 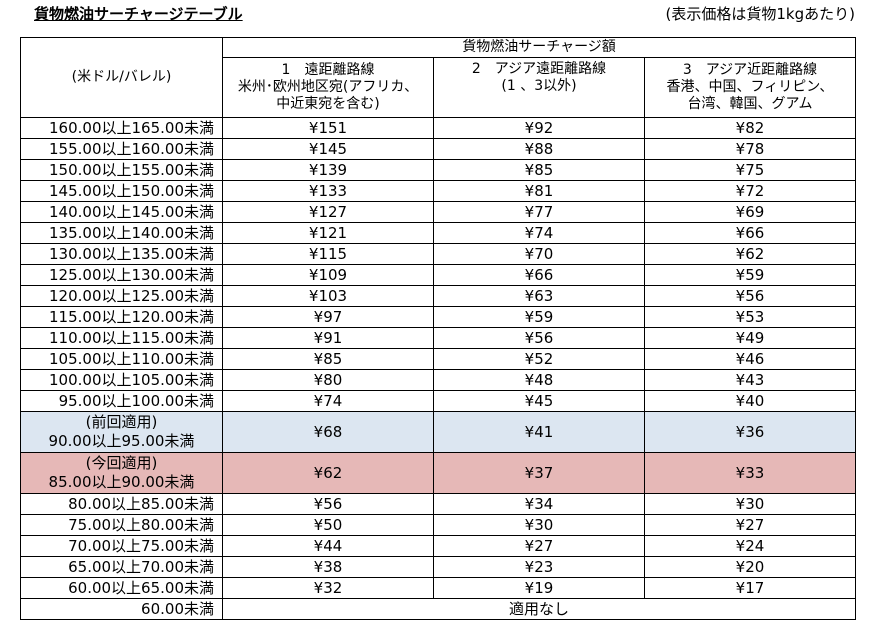 I want to click on col1-value: ¥85, so click(x=328, y=359).